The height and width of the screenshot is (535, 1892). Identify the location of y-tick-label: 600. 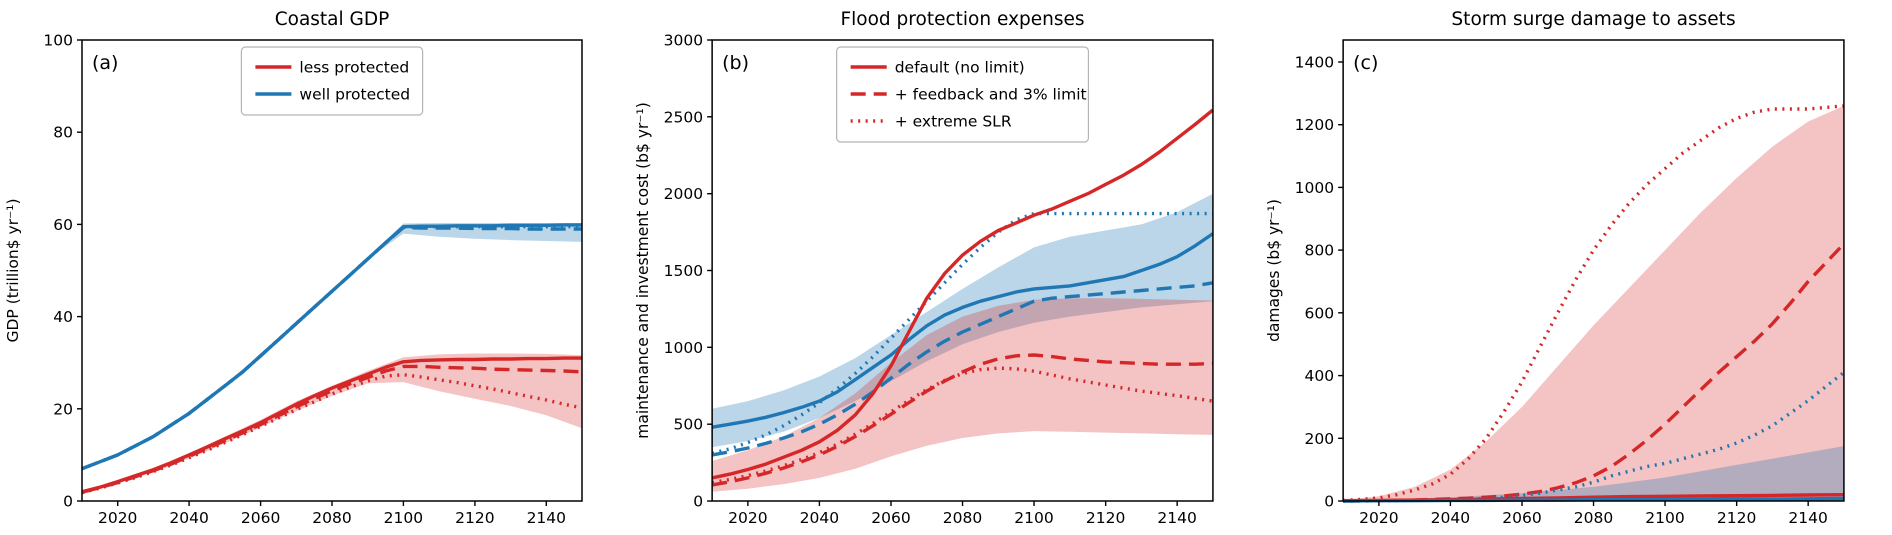
(1319, 313).